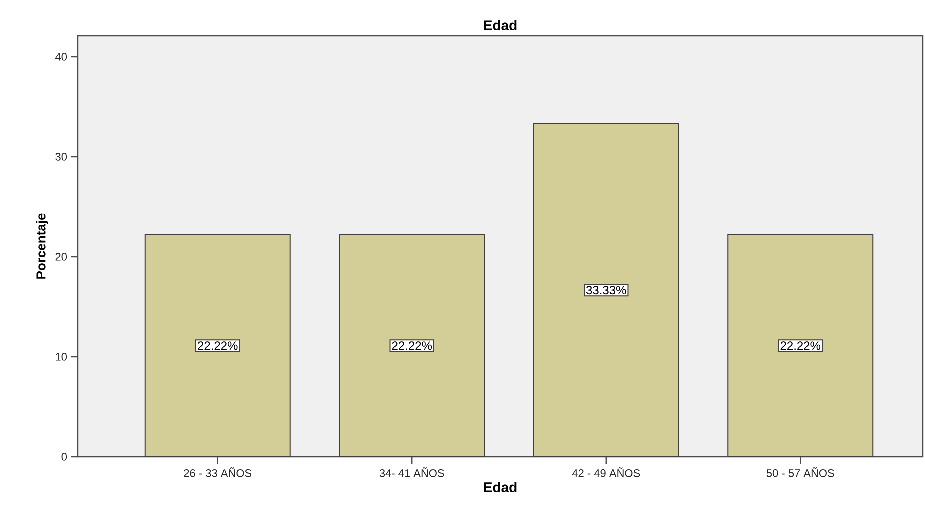 This screenshot has width=925, height=506. I want to click on data-label: 33.33%, so click(606, 290).